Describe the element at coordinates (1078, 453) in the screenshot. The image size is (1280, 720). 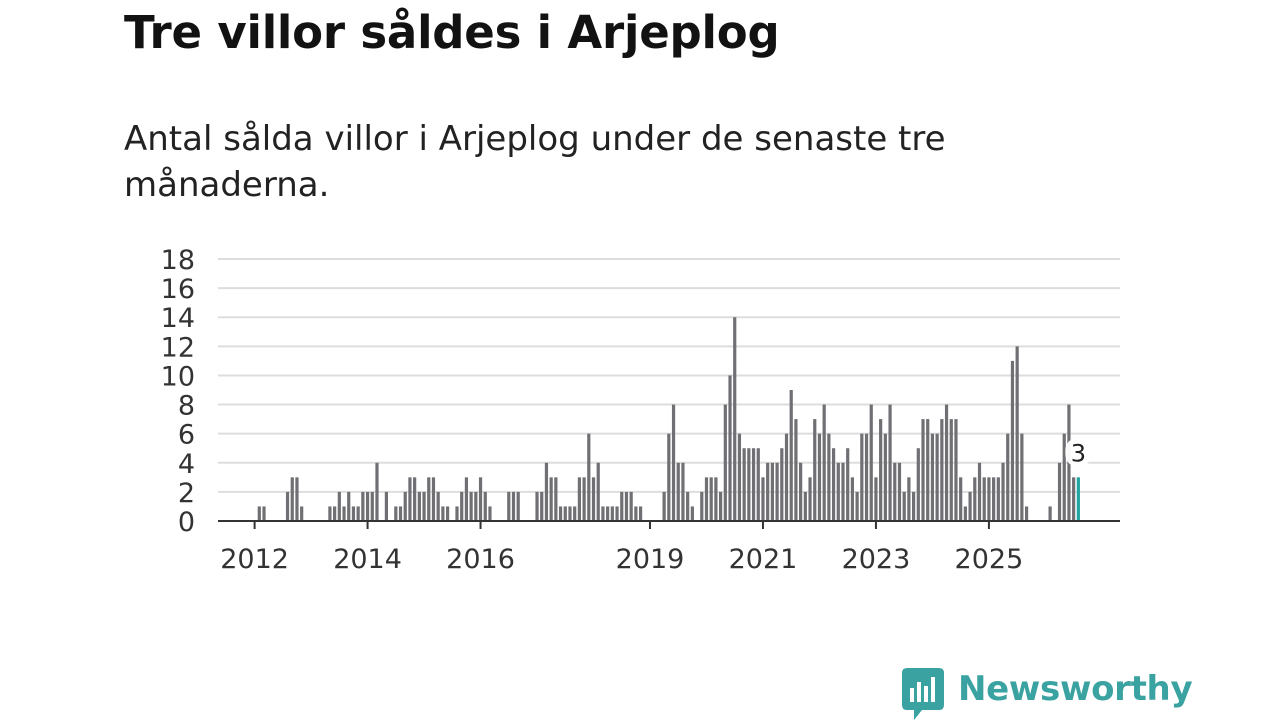
I see `highlight-label: 3` at that location.